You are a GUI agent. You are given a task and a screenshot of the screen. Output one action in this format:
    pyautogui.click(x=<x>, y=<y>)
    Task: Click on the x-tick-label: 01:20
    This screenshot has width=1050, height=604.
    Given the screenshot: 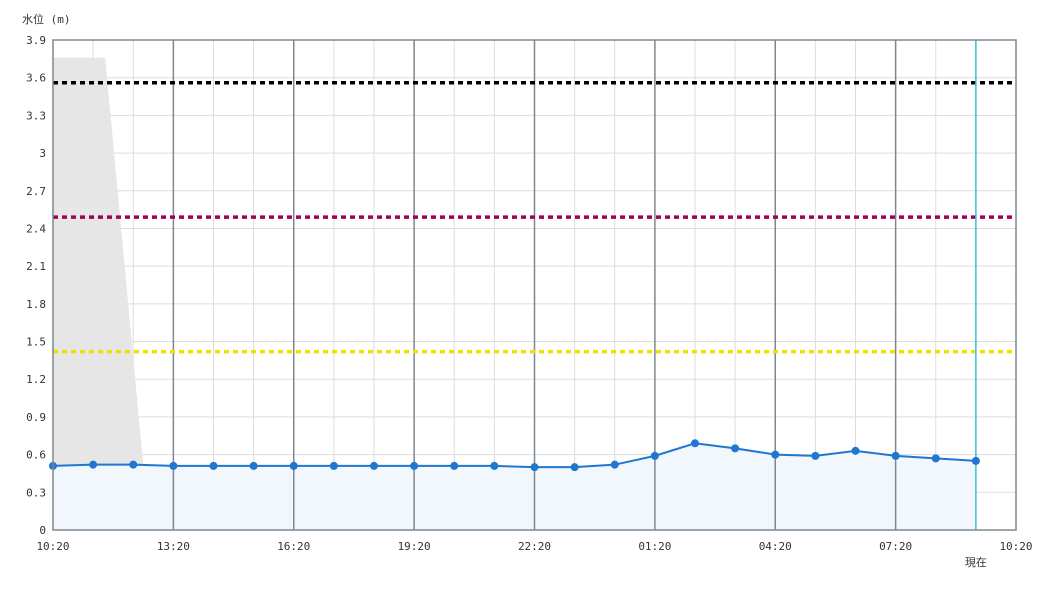 What is the action you would take?
    pyautogui.click(x=654, y=546)
    